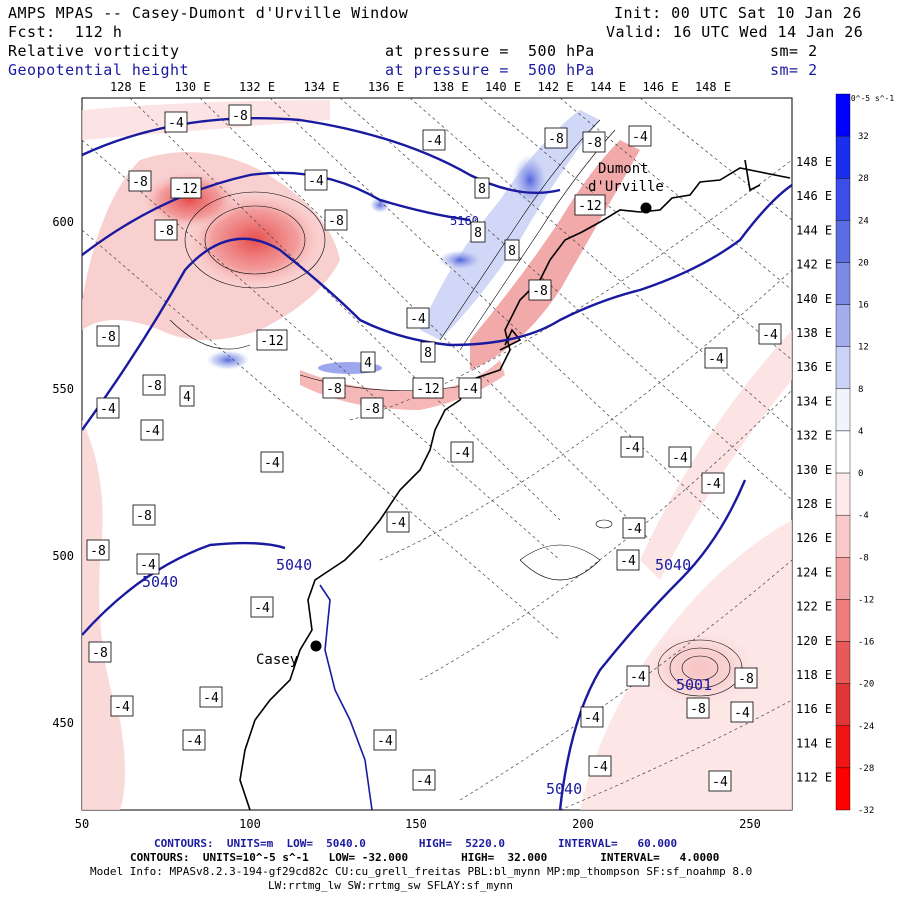 The image size is (900, 900). What do you see at coordinates (866, 811) in the screenshot?
I see `colorbar-label: -32` at bounding box center [866, 811].